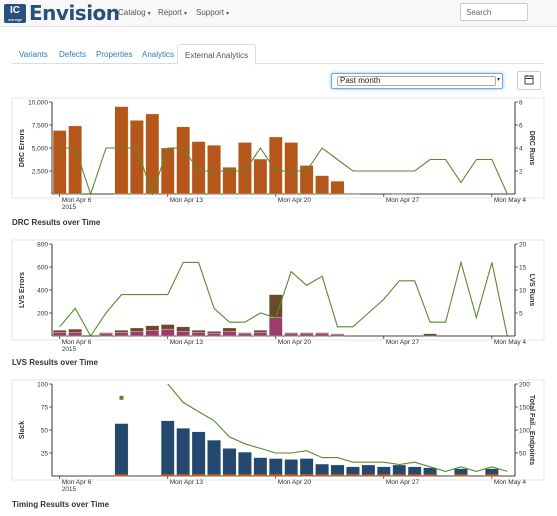  I want to click on y-axis-label: DRC Errors, so click(22, 148).